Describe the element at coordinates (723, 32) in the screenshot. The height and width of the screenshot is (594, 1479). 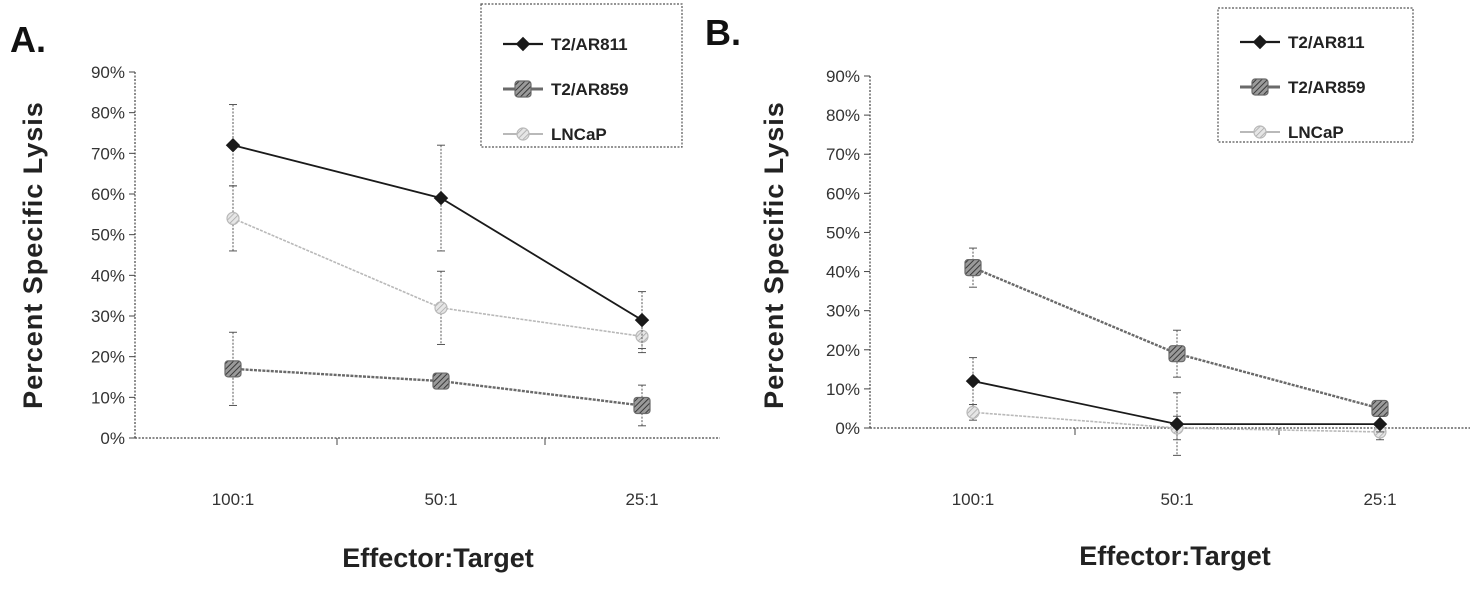
I see `panel-letter: B.` at that location.